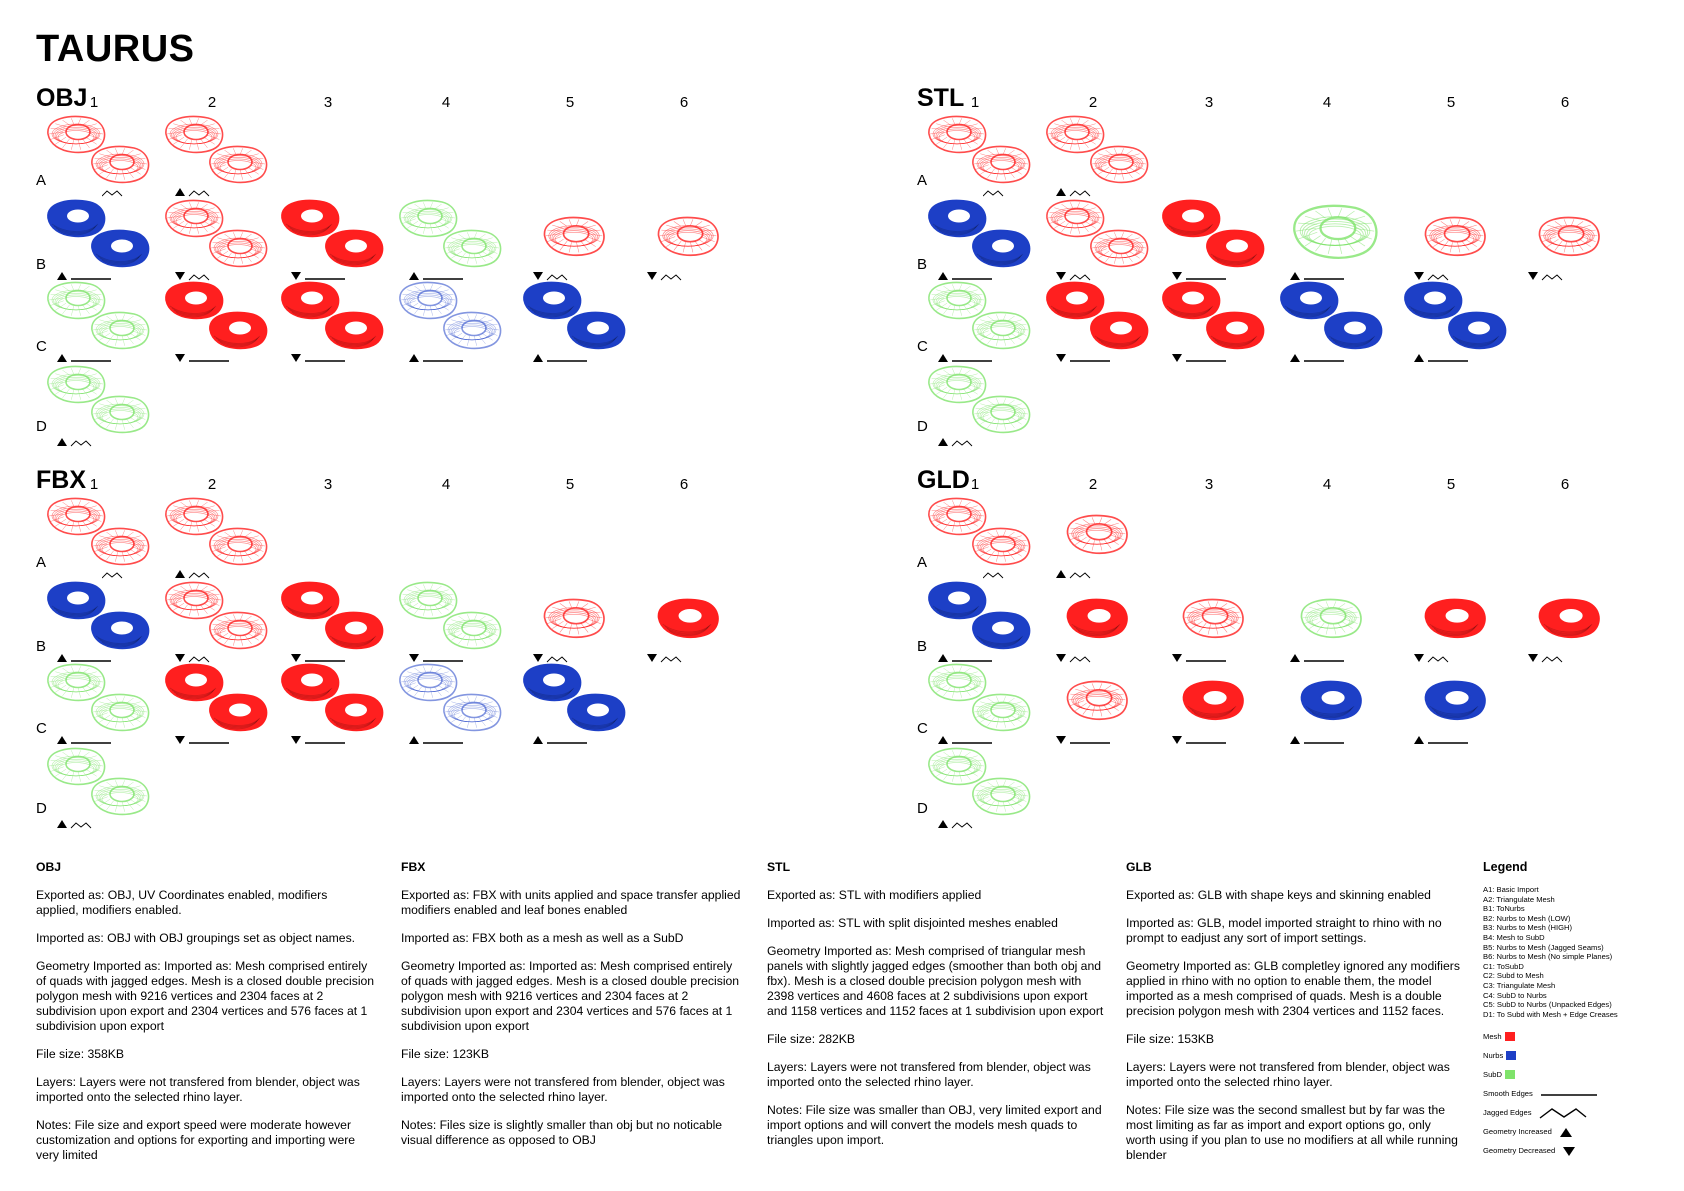  What do you see at coordinates (1504, 909) in the screenshot?
I see `legend-item: B1: ToNurbs` at bounding box center [1504, 909].